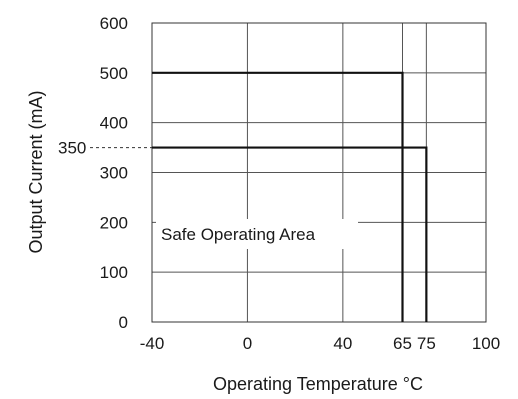 The width and height of the screenshot is (518, 399). What do you see at coordinates (105, 148) in the screenshot?
I see `reference-line-group: 350` at bounding box center [105, 148].